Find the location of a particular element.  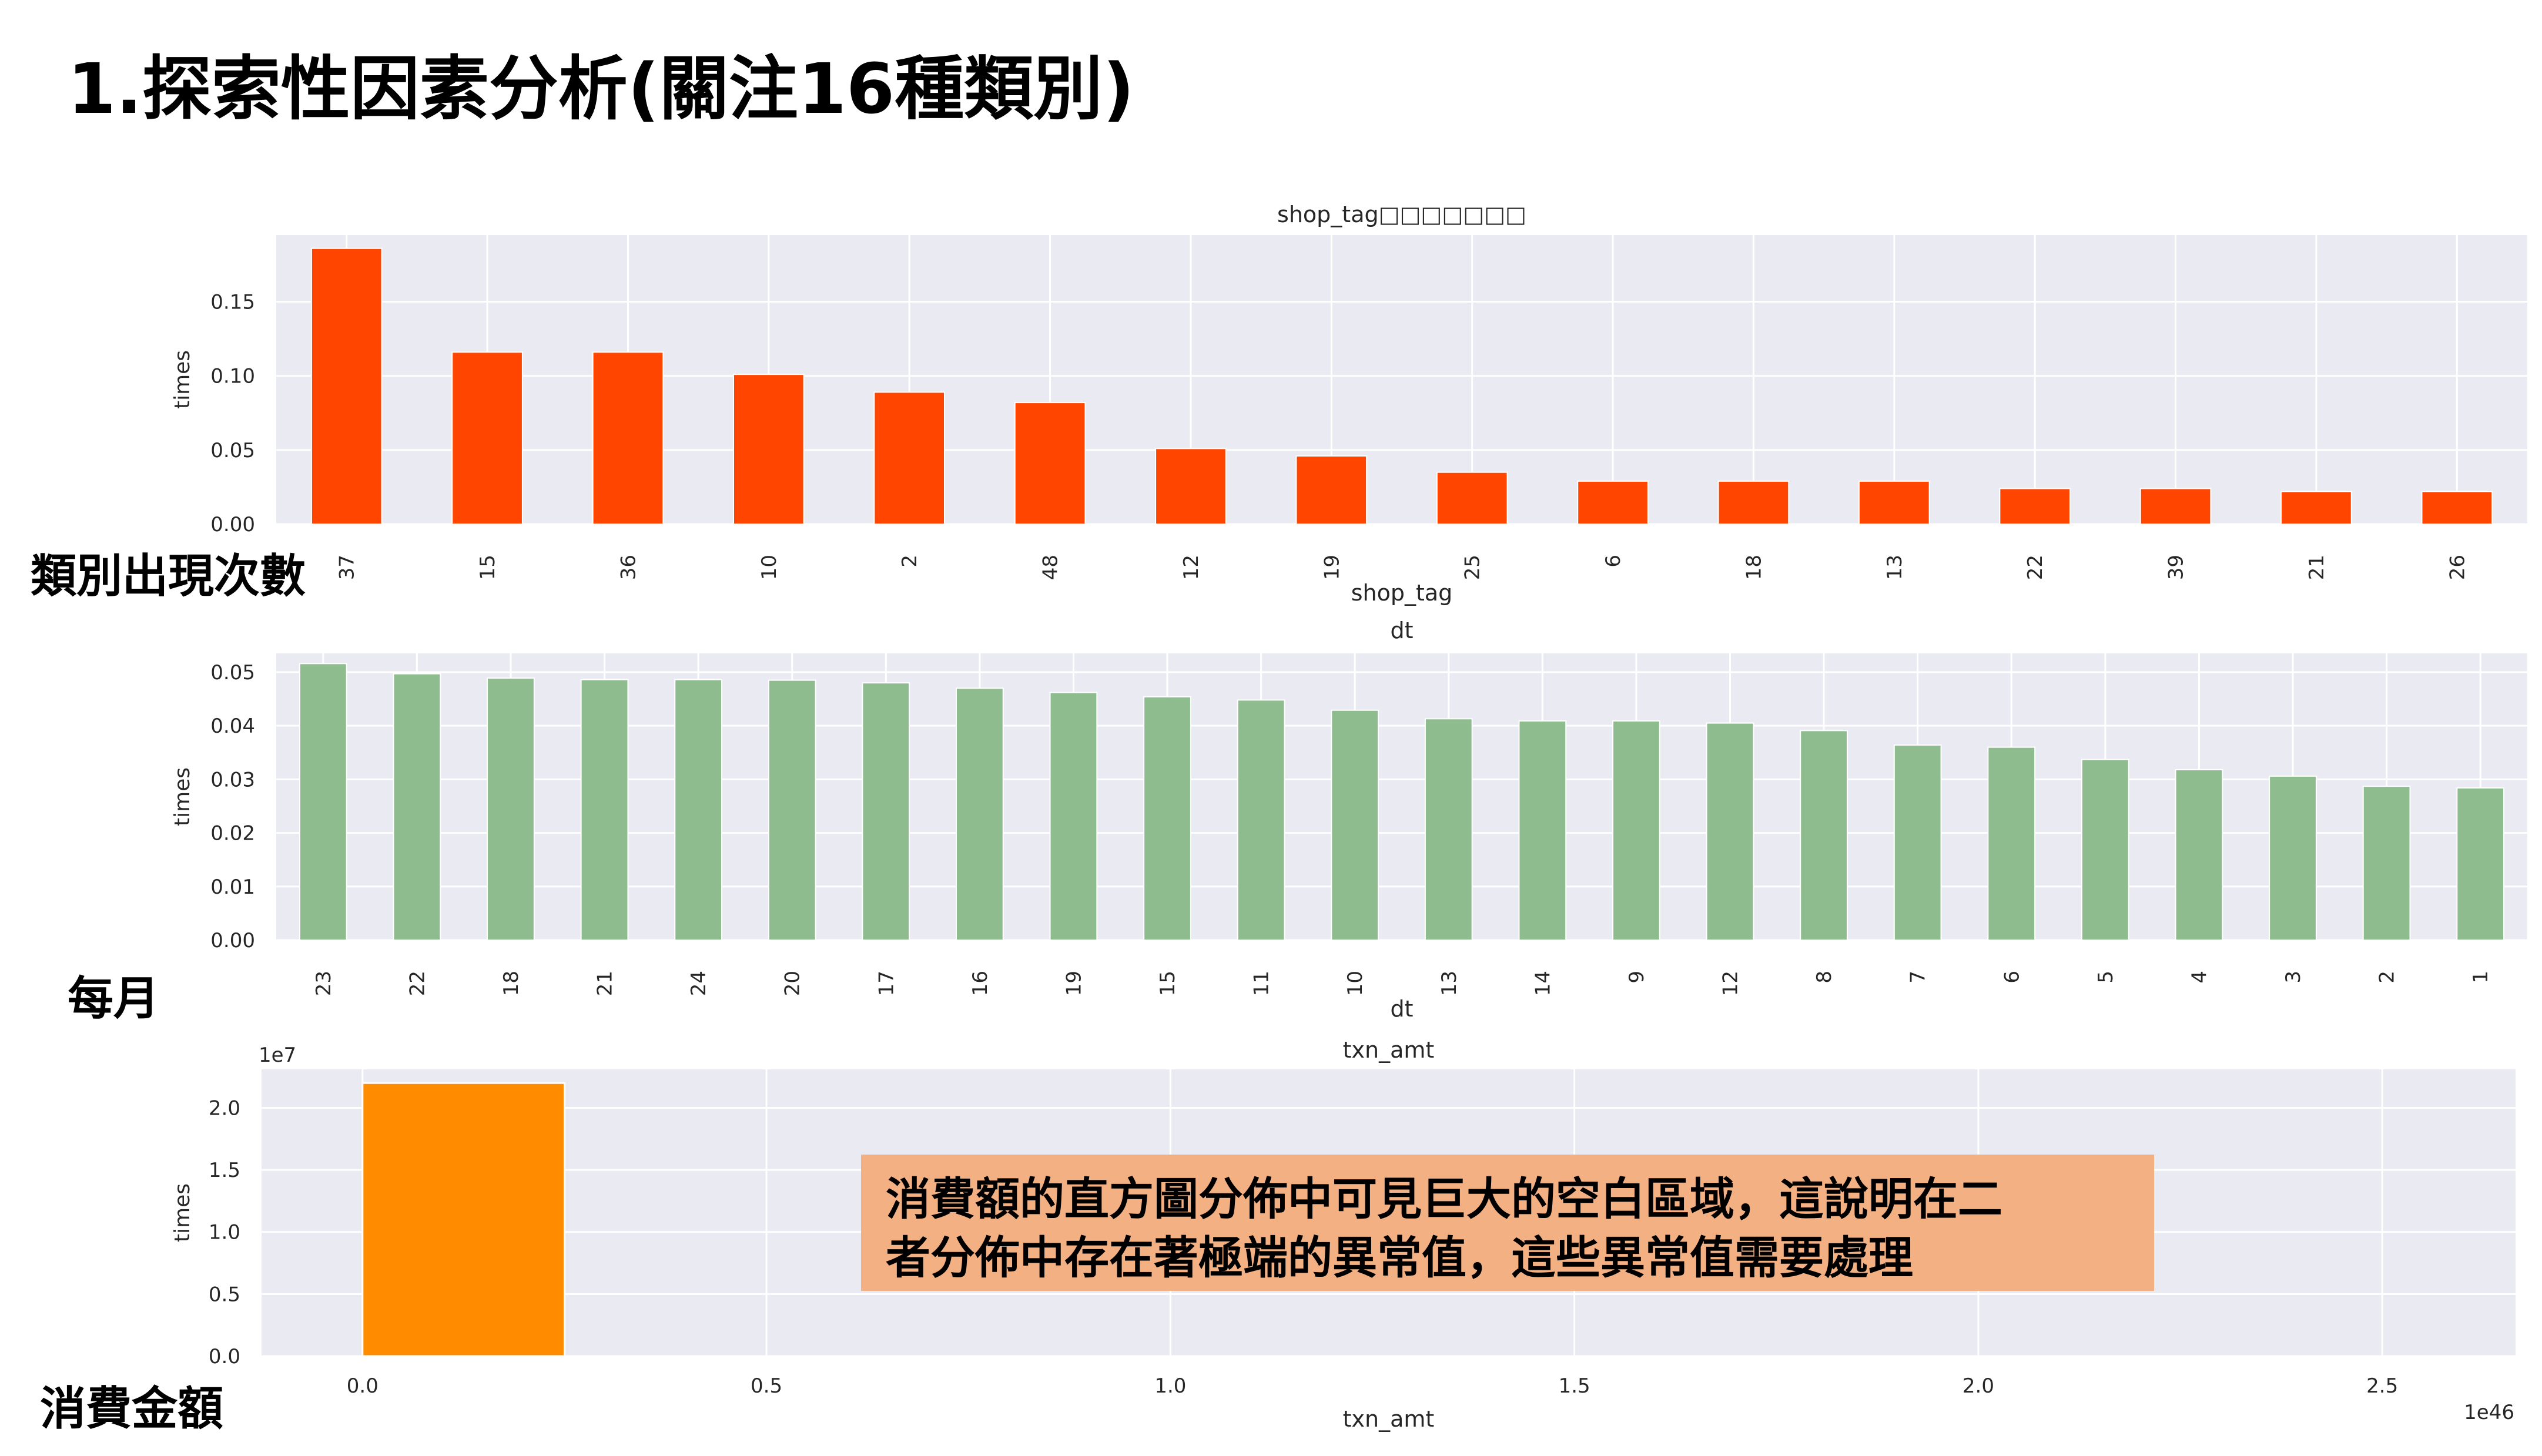

slide-title: 1.探索性因素分析(關注16種類別) is located at coordinates (601, 88).